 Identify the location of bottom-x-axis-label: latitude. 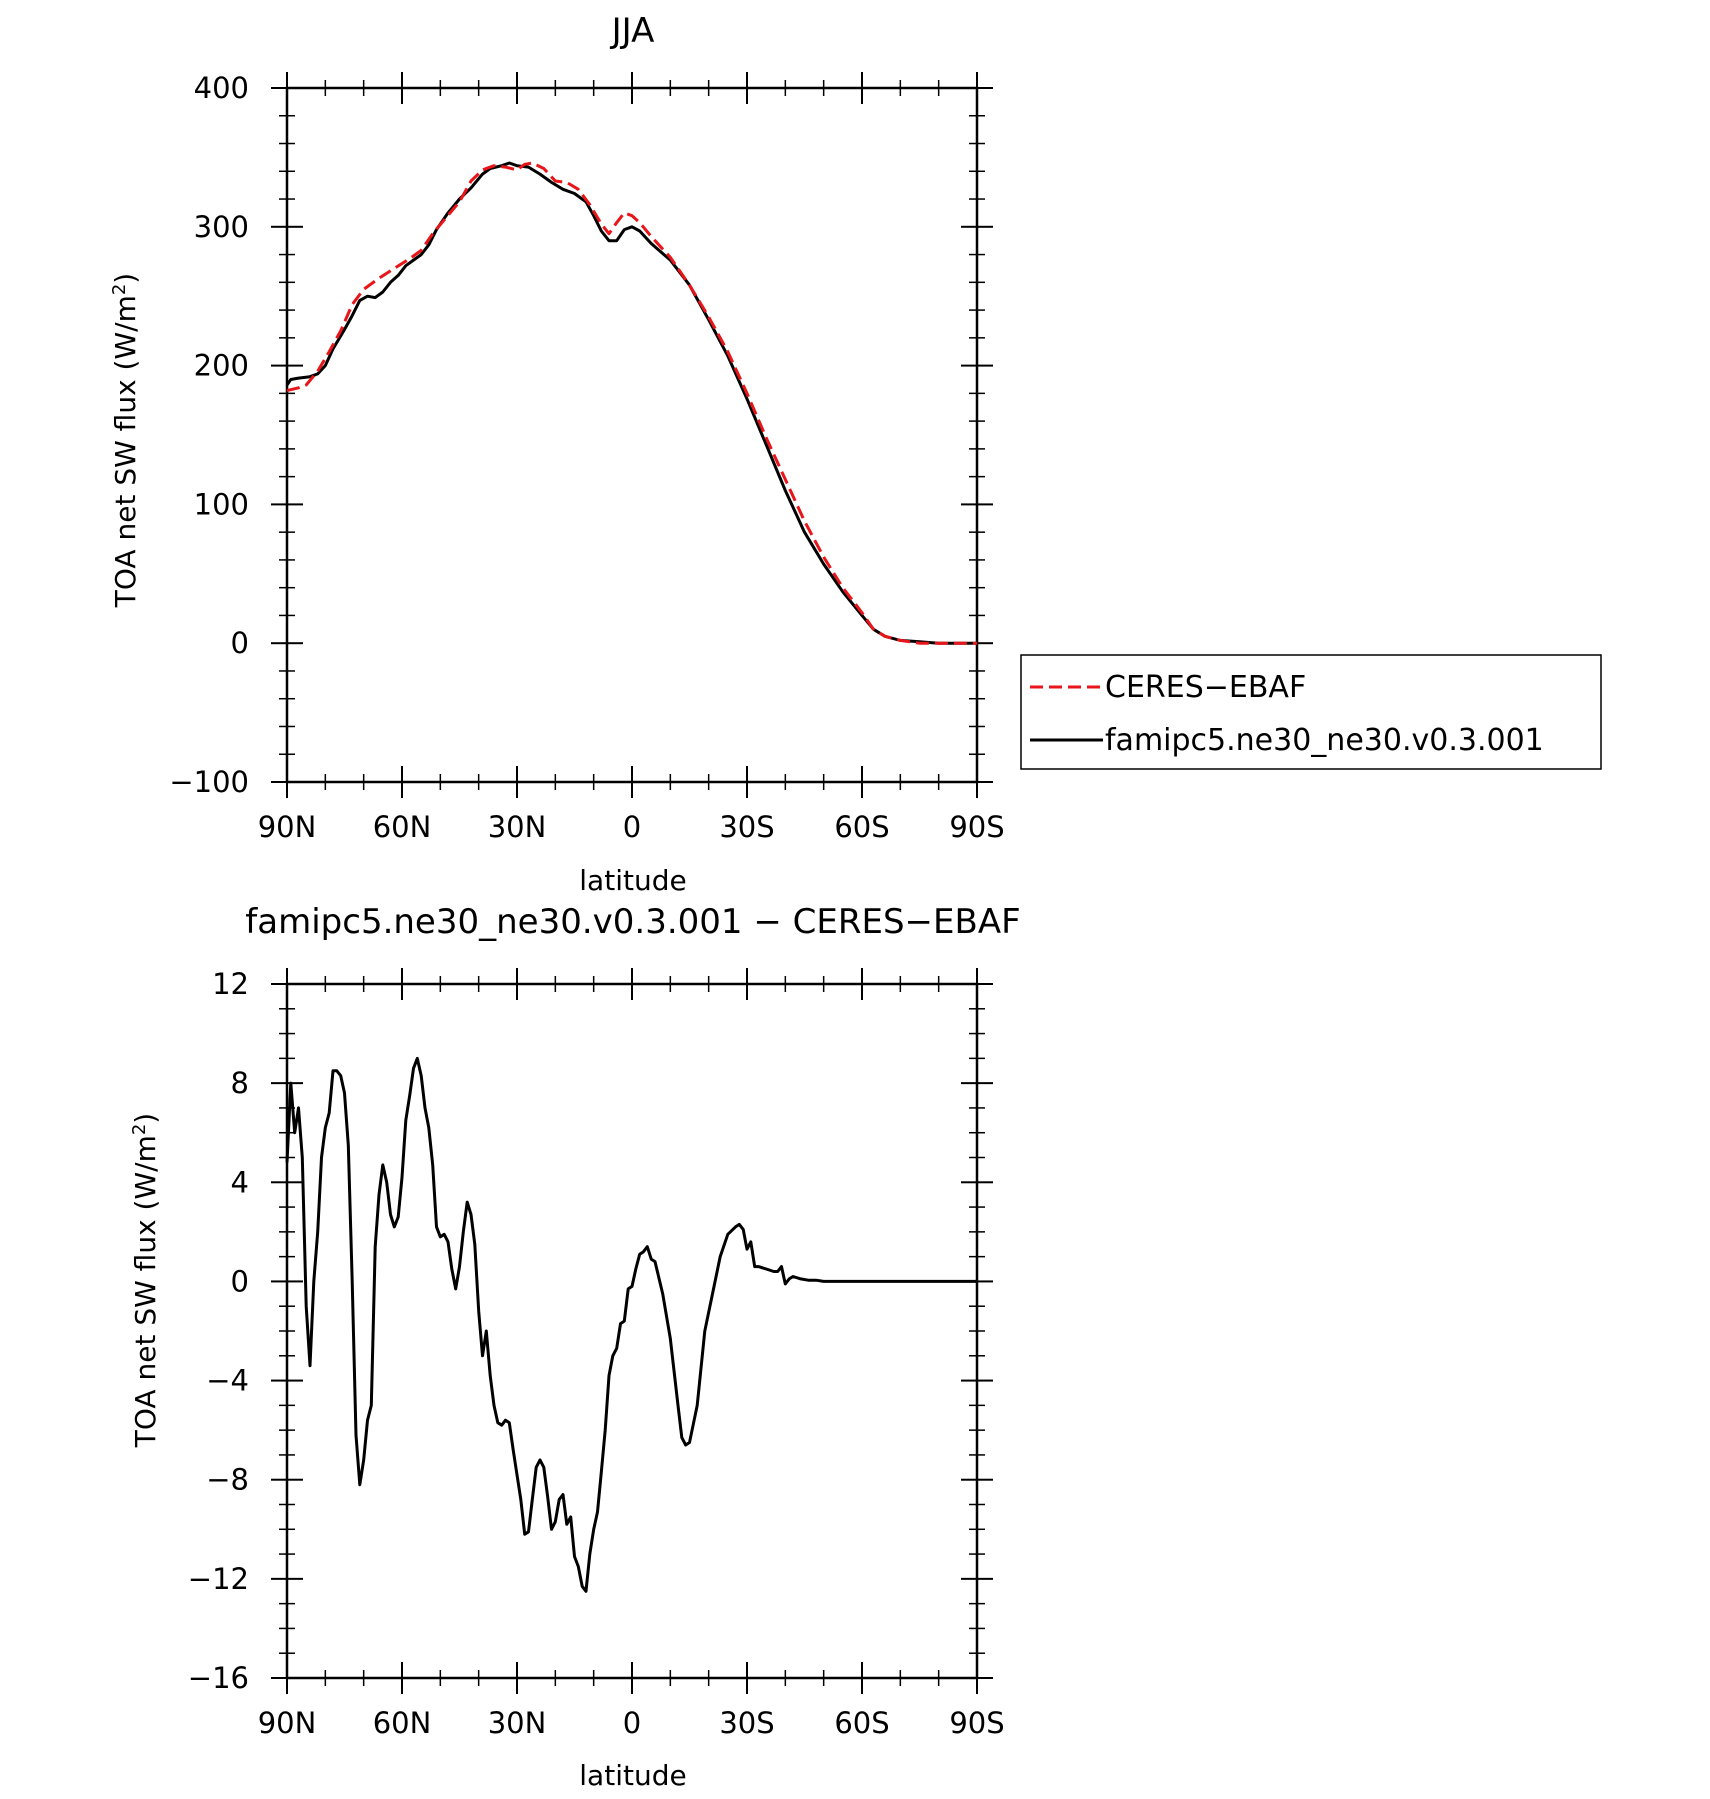
(632, 1775).